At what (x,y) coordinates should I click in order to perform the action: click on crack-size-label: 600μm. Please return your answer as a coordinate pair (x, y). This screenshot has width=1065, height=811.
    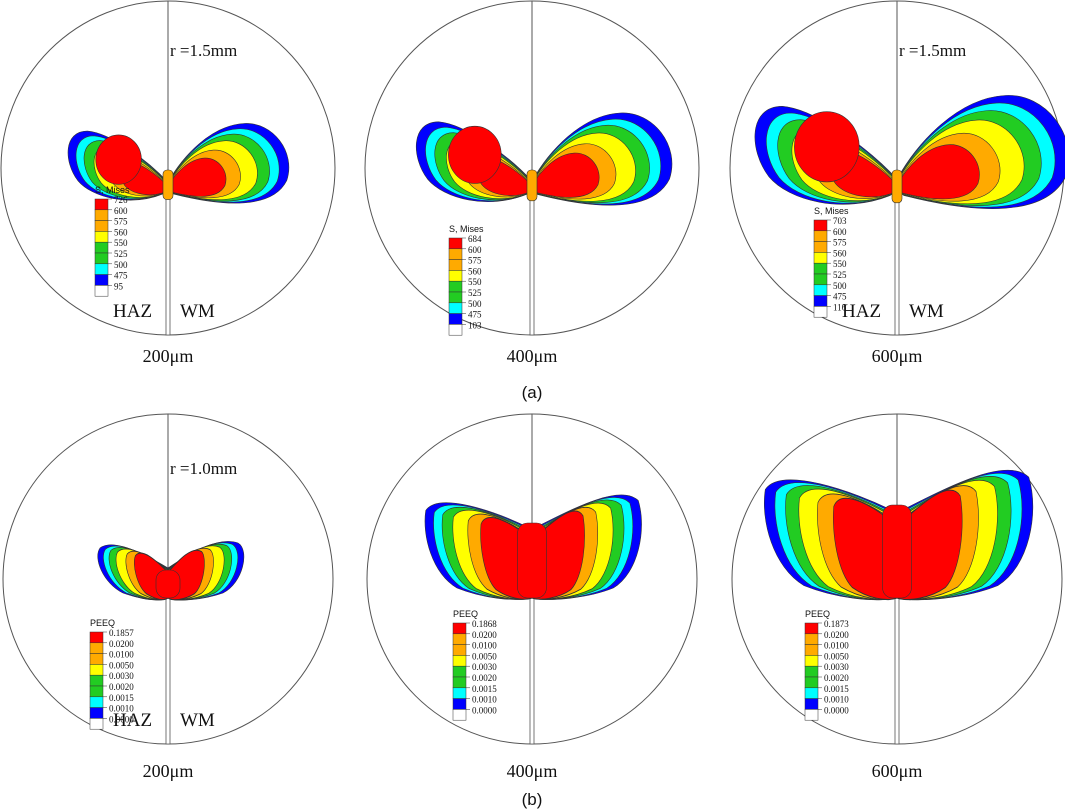
    Looking at the image, I should click on (897, 356).